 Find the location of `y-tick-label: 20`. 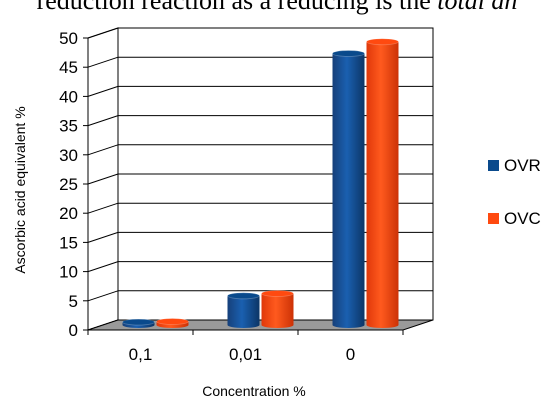

y-tick-label: 20 is located at coordinates (68, 213).